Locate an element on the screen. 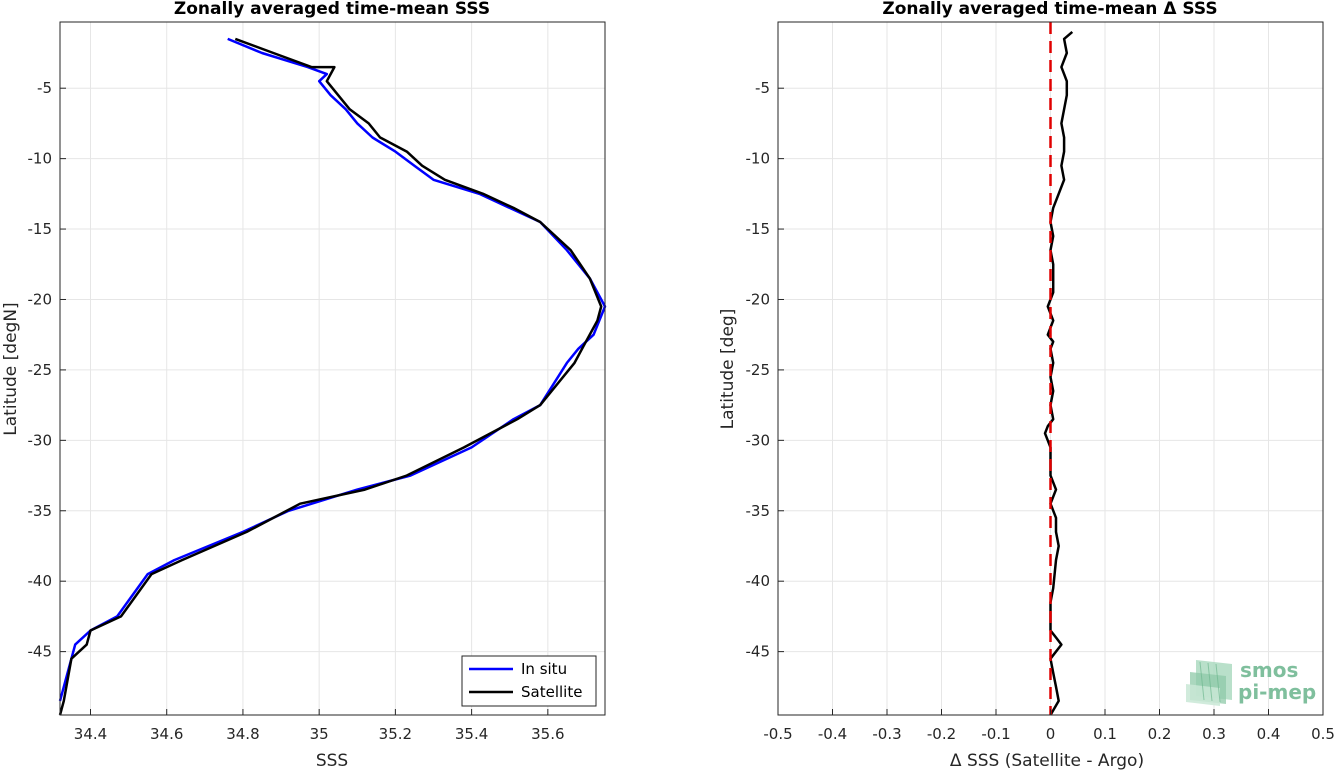  sss-x-tick-label: 35.6 is located at coordinates (547, 734).